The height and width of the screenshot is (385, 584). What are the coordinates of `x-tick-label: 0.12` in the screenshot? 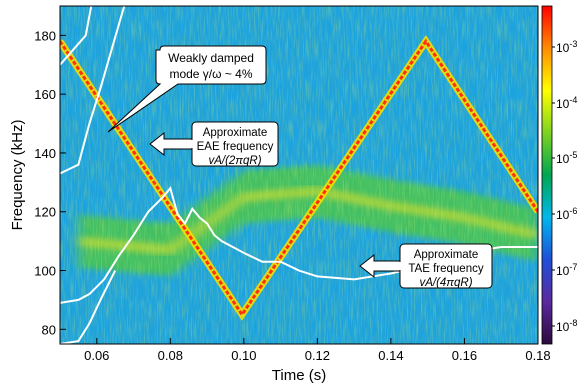 It's located at (317, 355).